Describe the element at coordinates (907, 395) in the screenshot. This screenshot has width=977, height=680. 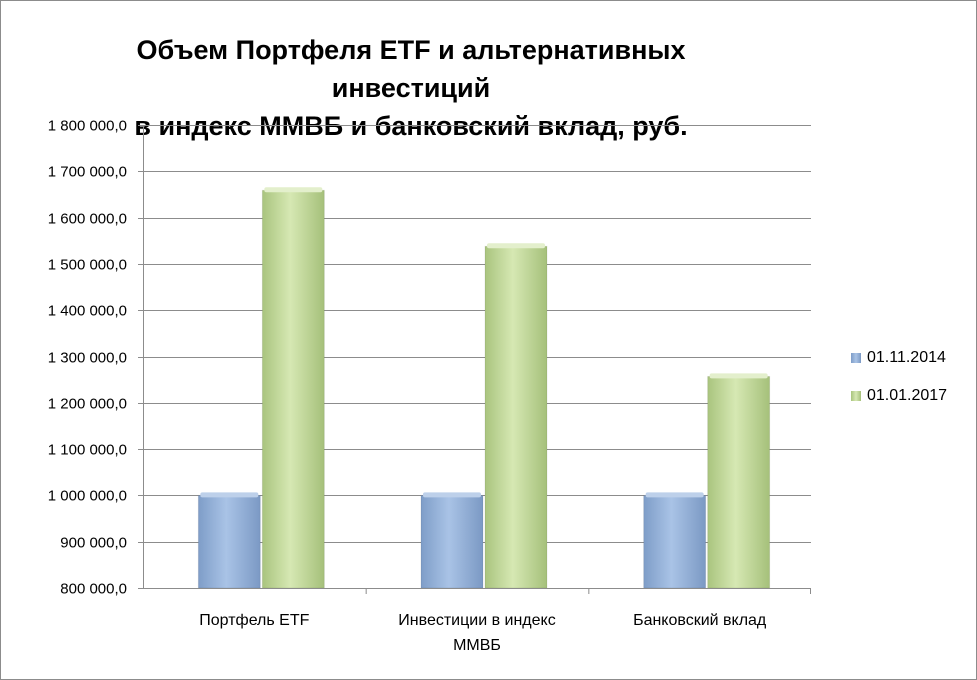
I see `legend-label-series-2: 01.01.2017` at that location.